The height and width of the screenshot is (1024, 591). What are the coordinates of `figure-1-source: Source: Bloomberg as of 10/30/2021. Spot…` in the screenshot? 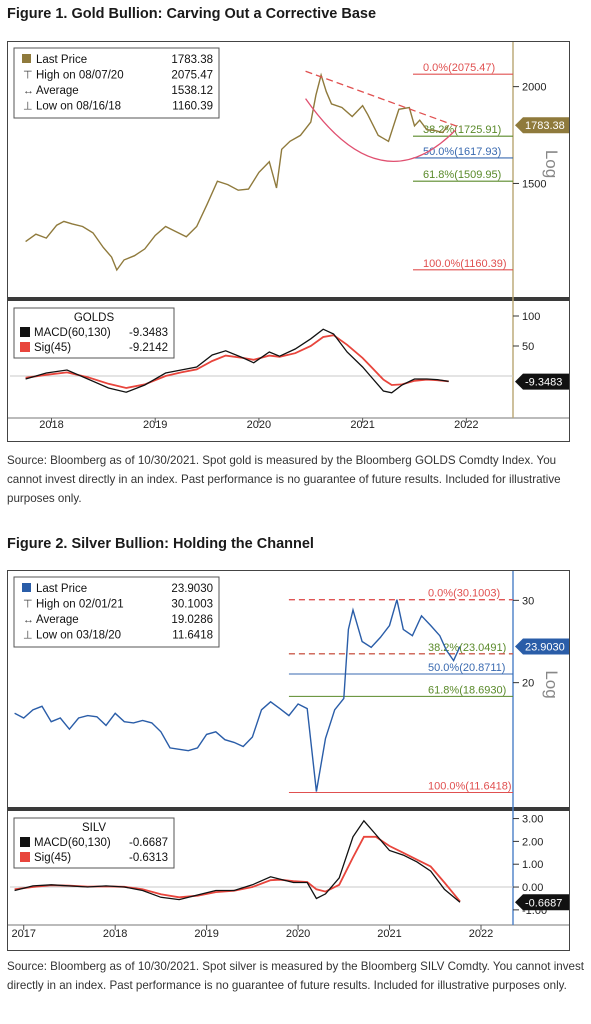 It's located at (284, 479).